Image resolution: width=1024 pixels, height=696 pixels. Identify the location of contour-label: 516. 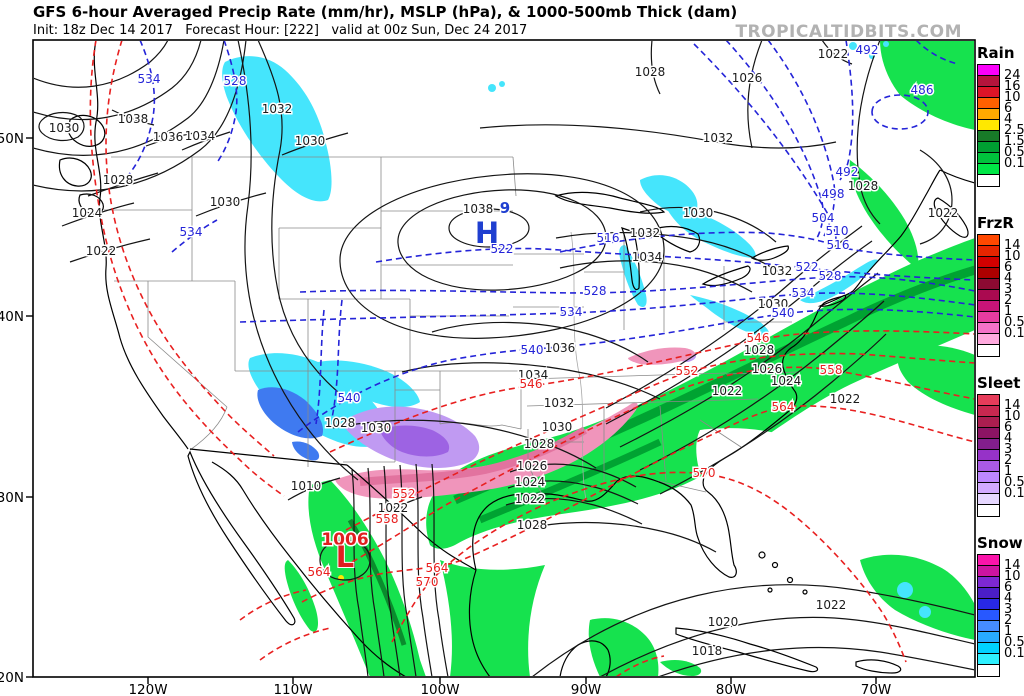
(838, 245).